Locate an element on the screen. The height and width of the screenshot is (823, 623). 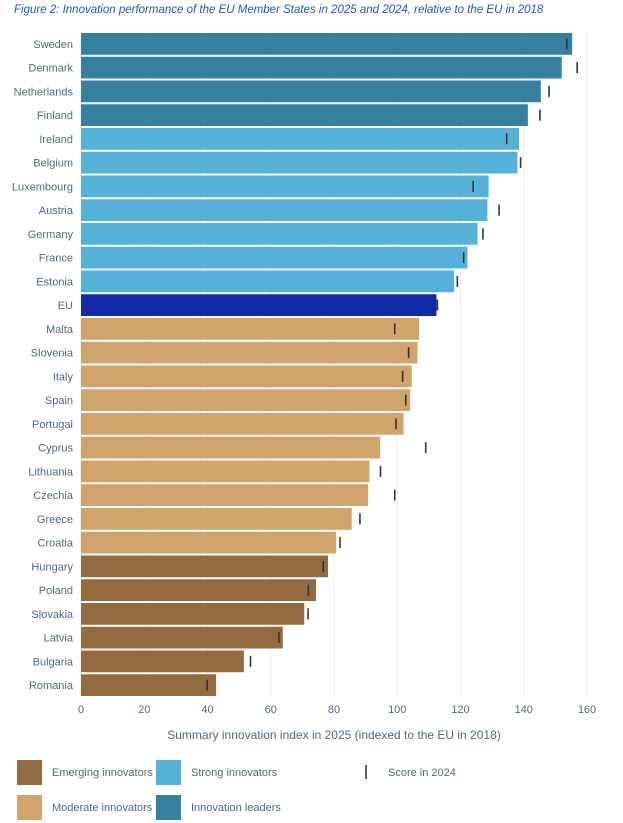
category-label: Romania is located at coordinates (51, 686).